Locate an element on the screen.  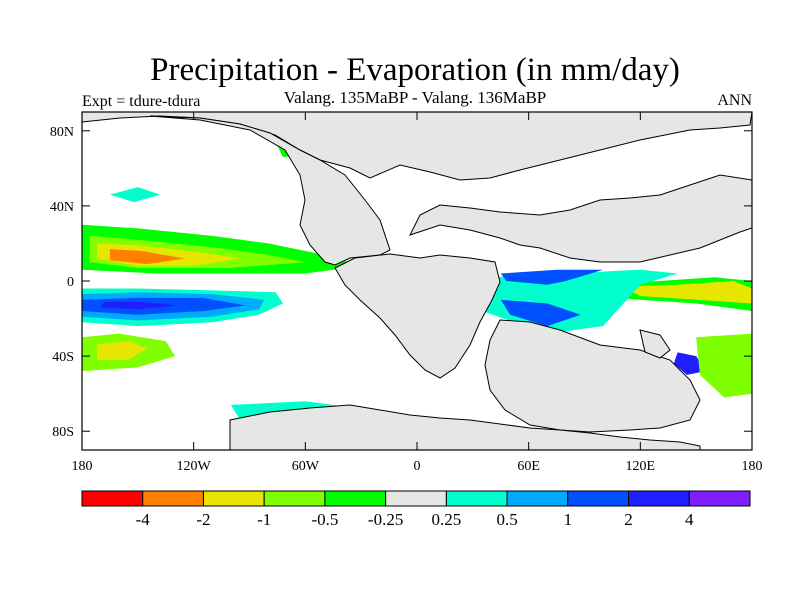
contour-region-southeast-negative is located at coordinates (724, 365).